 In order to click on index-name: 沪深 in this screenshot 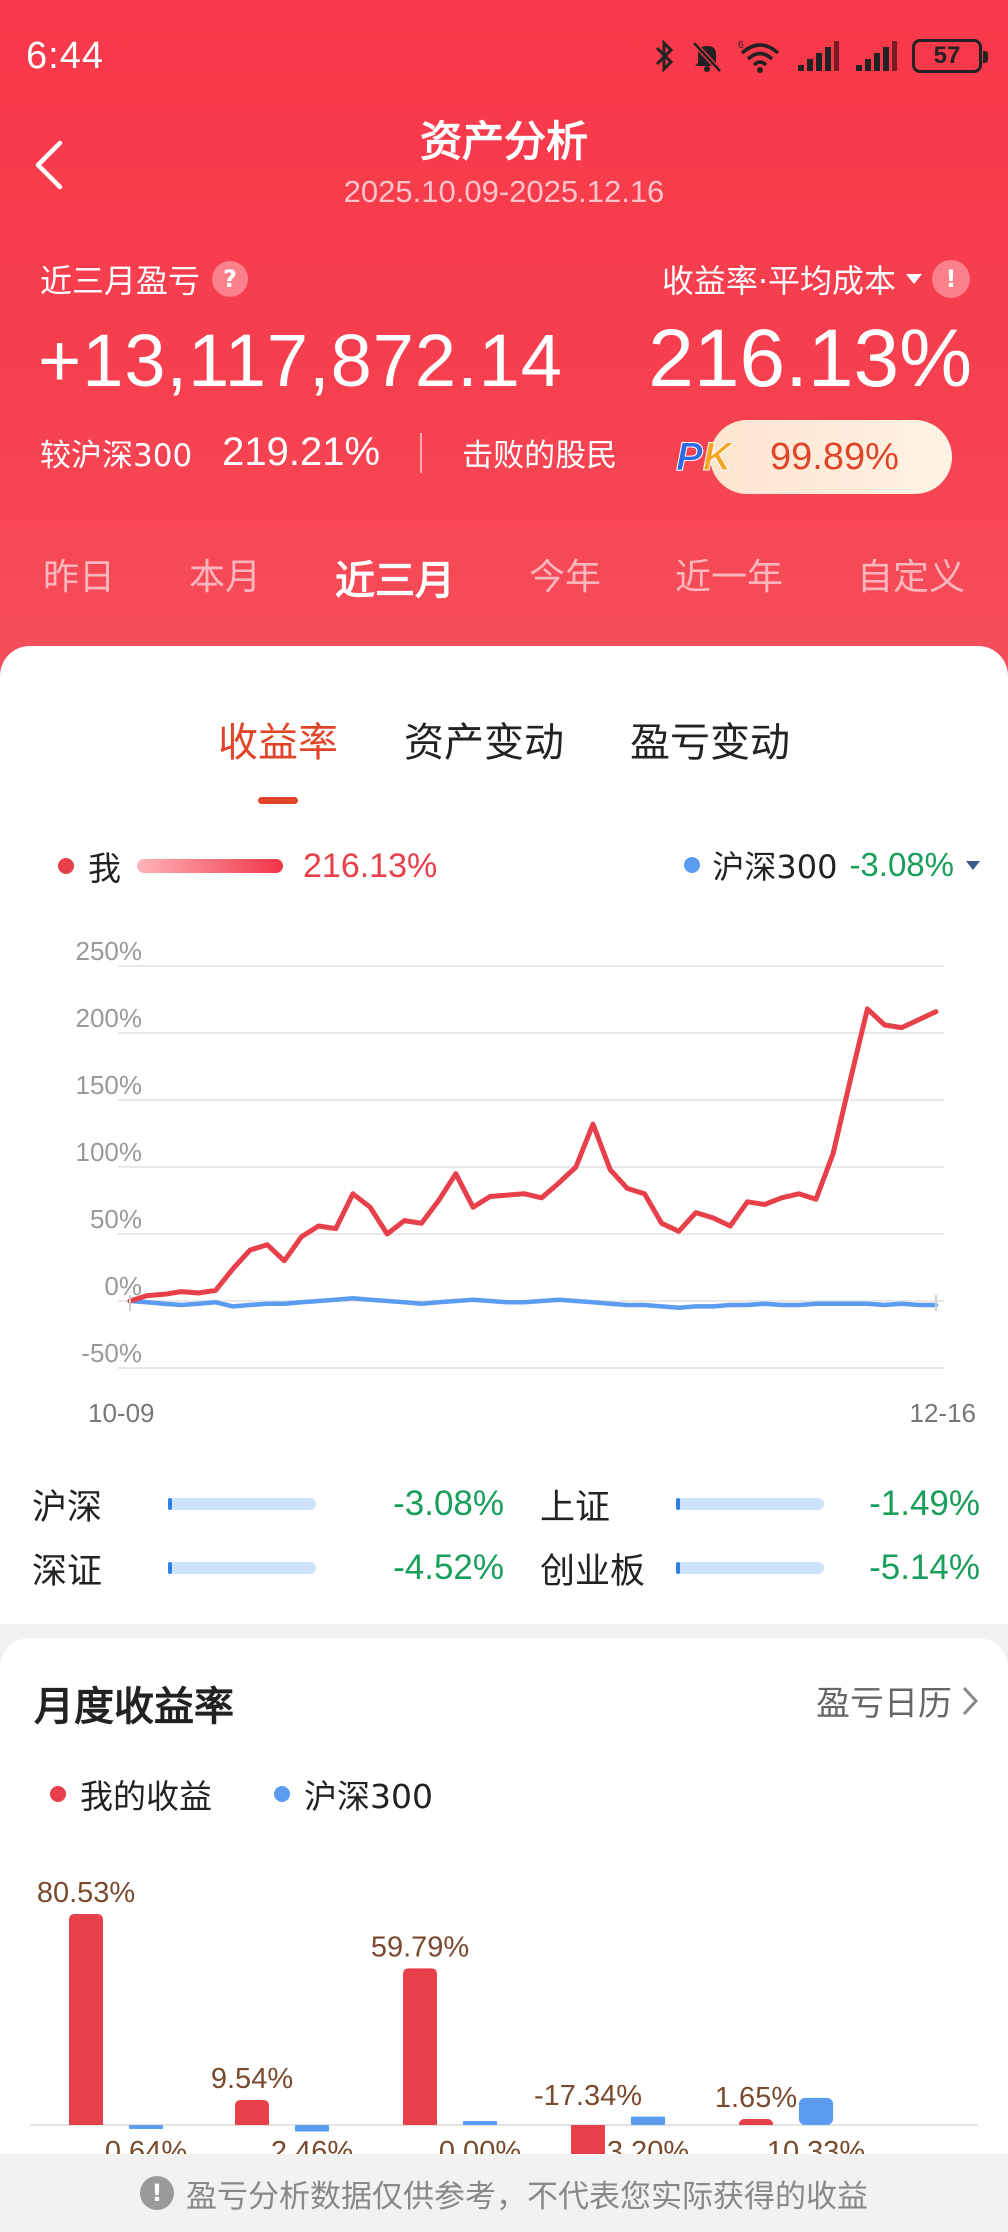, I will do `click(67, 1507)`.